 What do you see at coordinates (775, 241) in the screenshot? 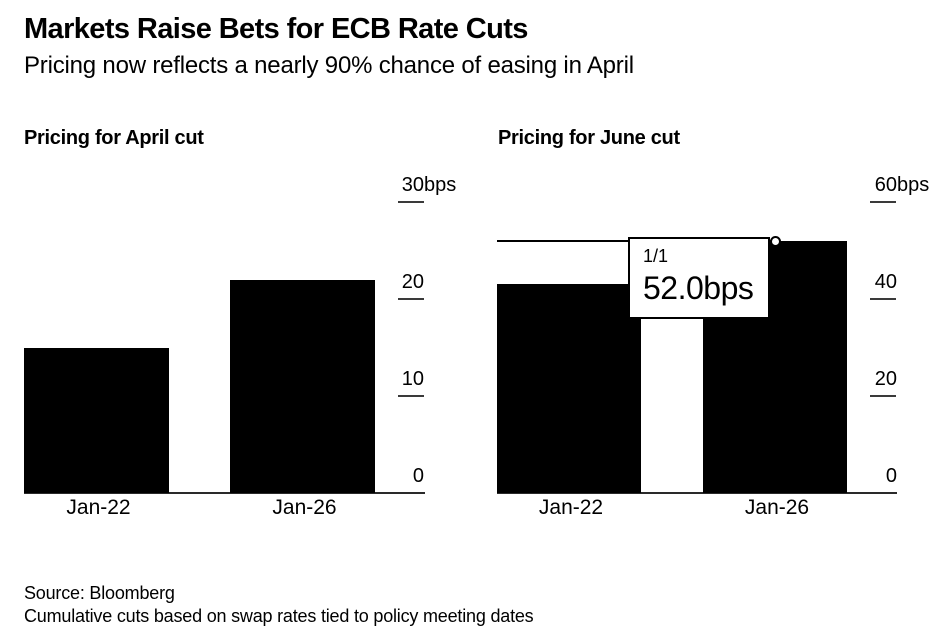
I see `data-point-marker` at bounding box center [775, 241].